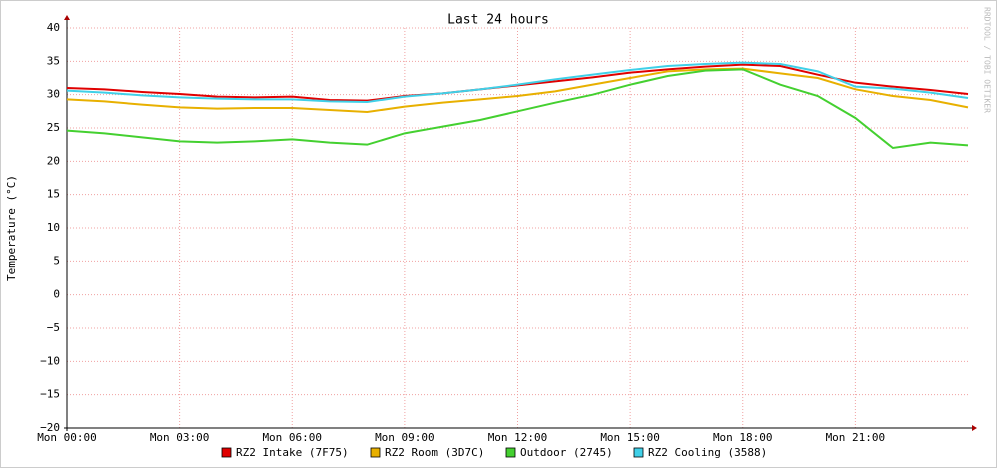 This screenshot has width=997, height=468. I want to click on y-tick-label: −10, so click(50, 360).